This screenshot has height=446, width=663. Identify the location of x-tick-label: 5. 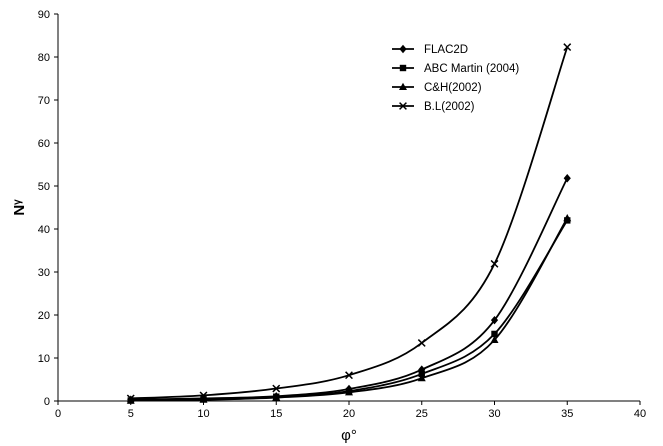
(131, 414).